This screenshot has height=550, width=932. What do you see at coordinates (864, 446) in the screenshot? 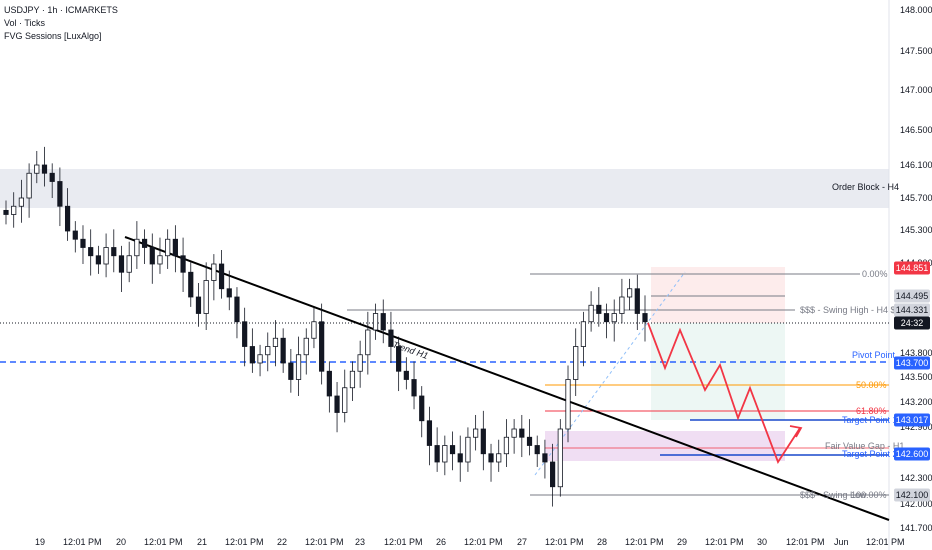
I see `fvg-label: Fair Value Gap - H1` at bounding box center [864, 446].